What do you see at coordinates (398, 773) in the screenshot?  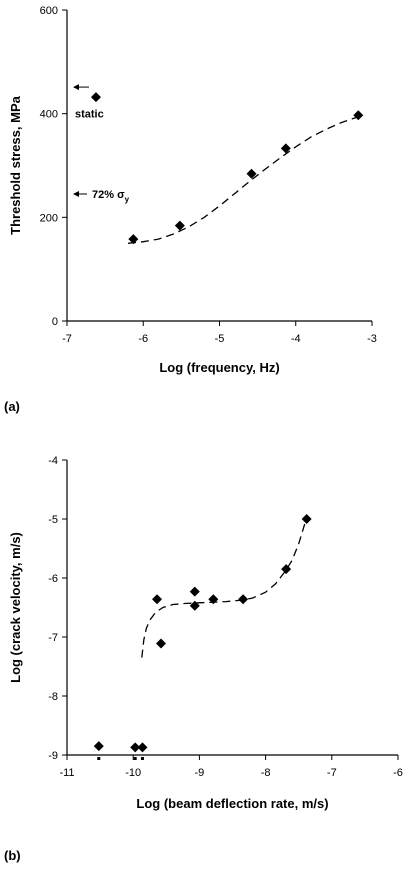 I see `p1-x-tick-label: -6` at bounding box center [398, 773].